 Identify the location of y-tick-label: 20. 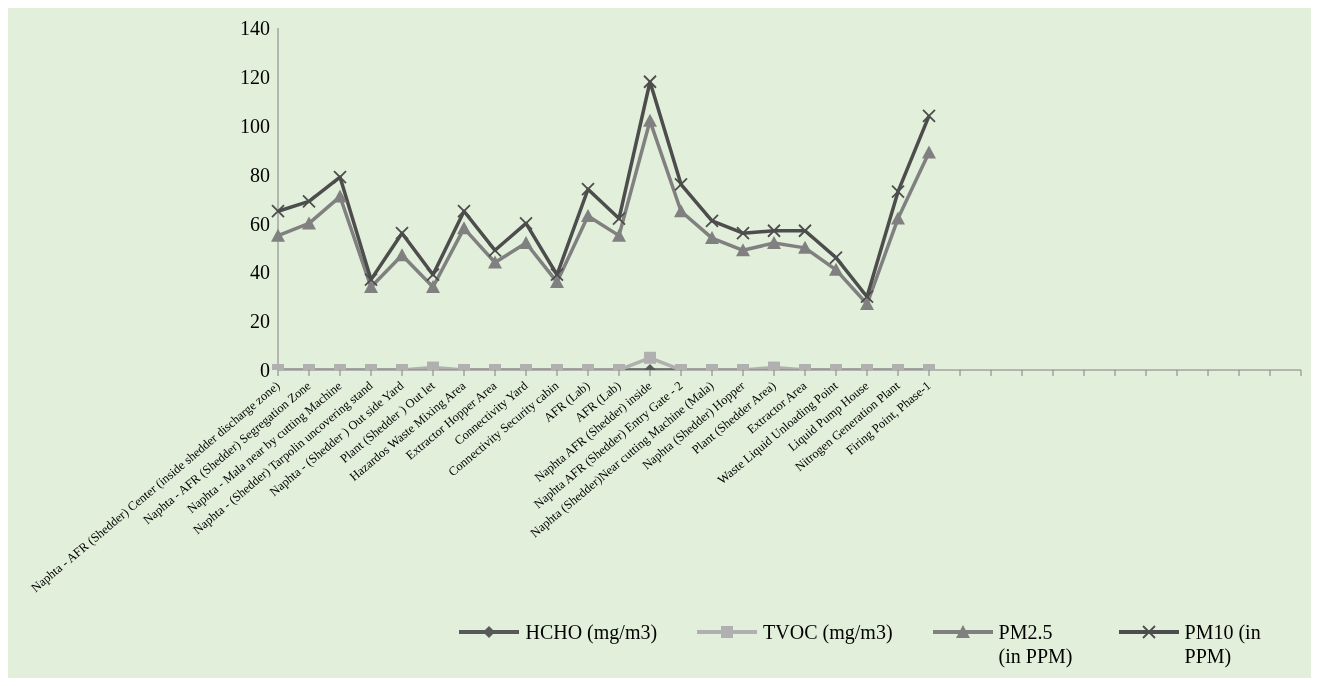
(260, 321).